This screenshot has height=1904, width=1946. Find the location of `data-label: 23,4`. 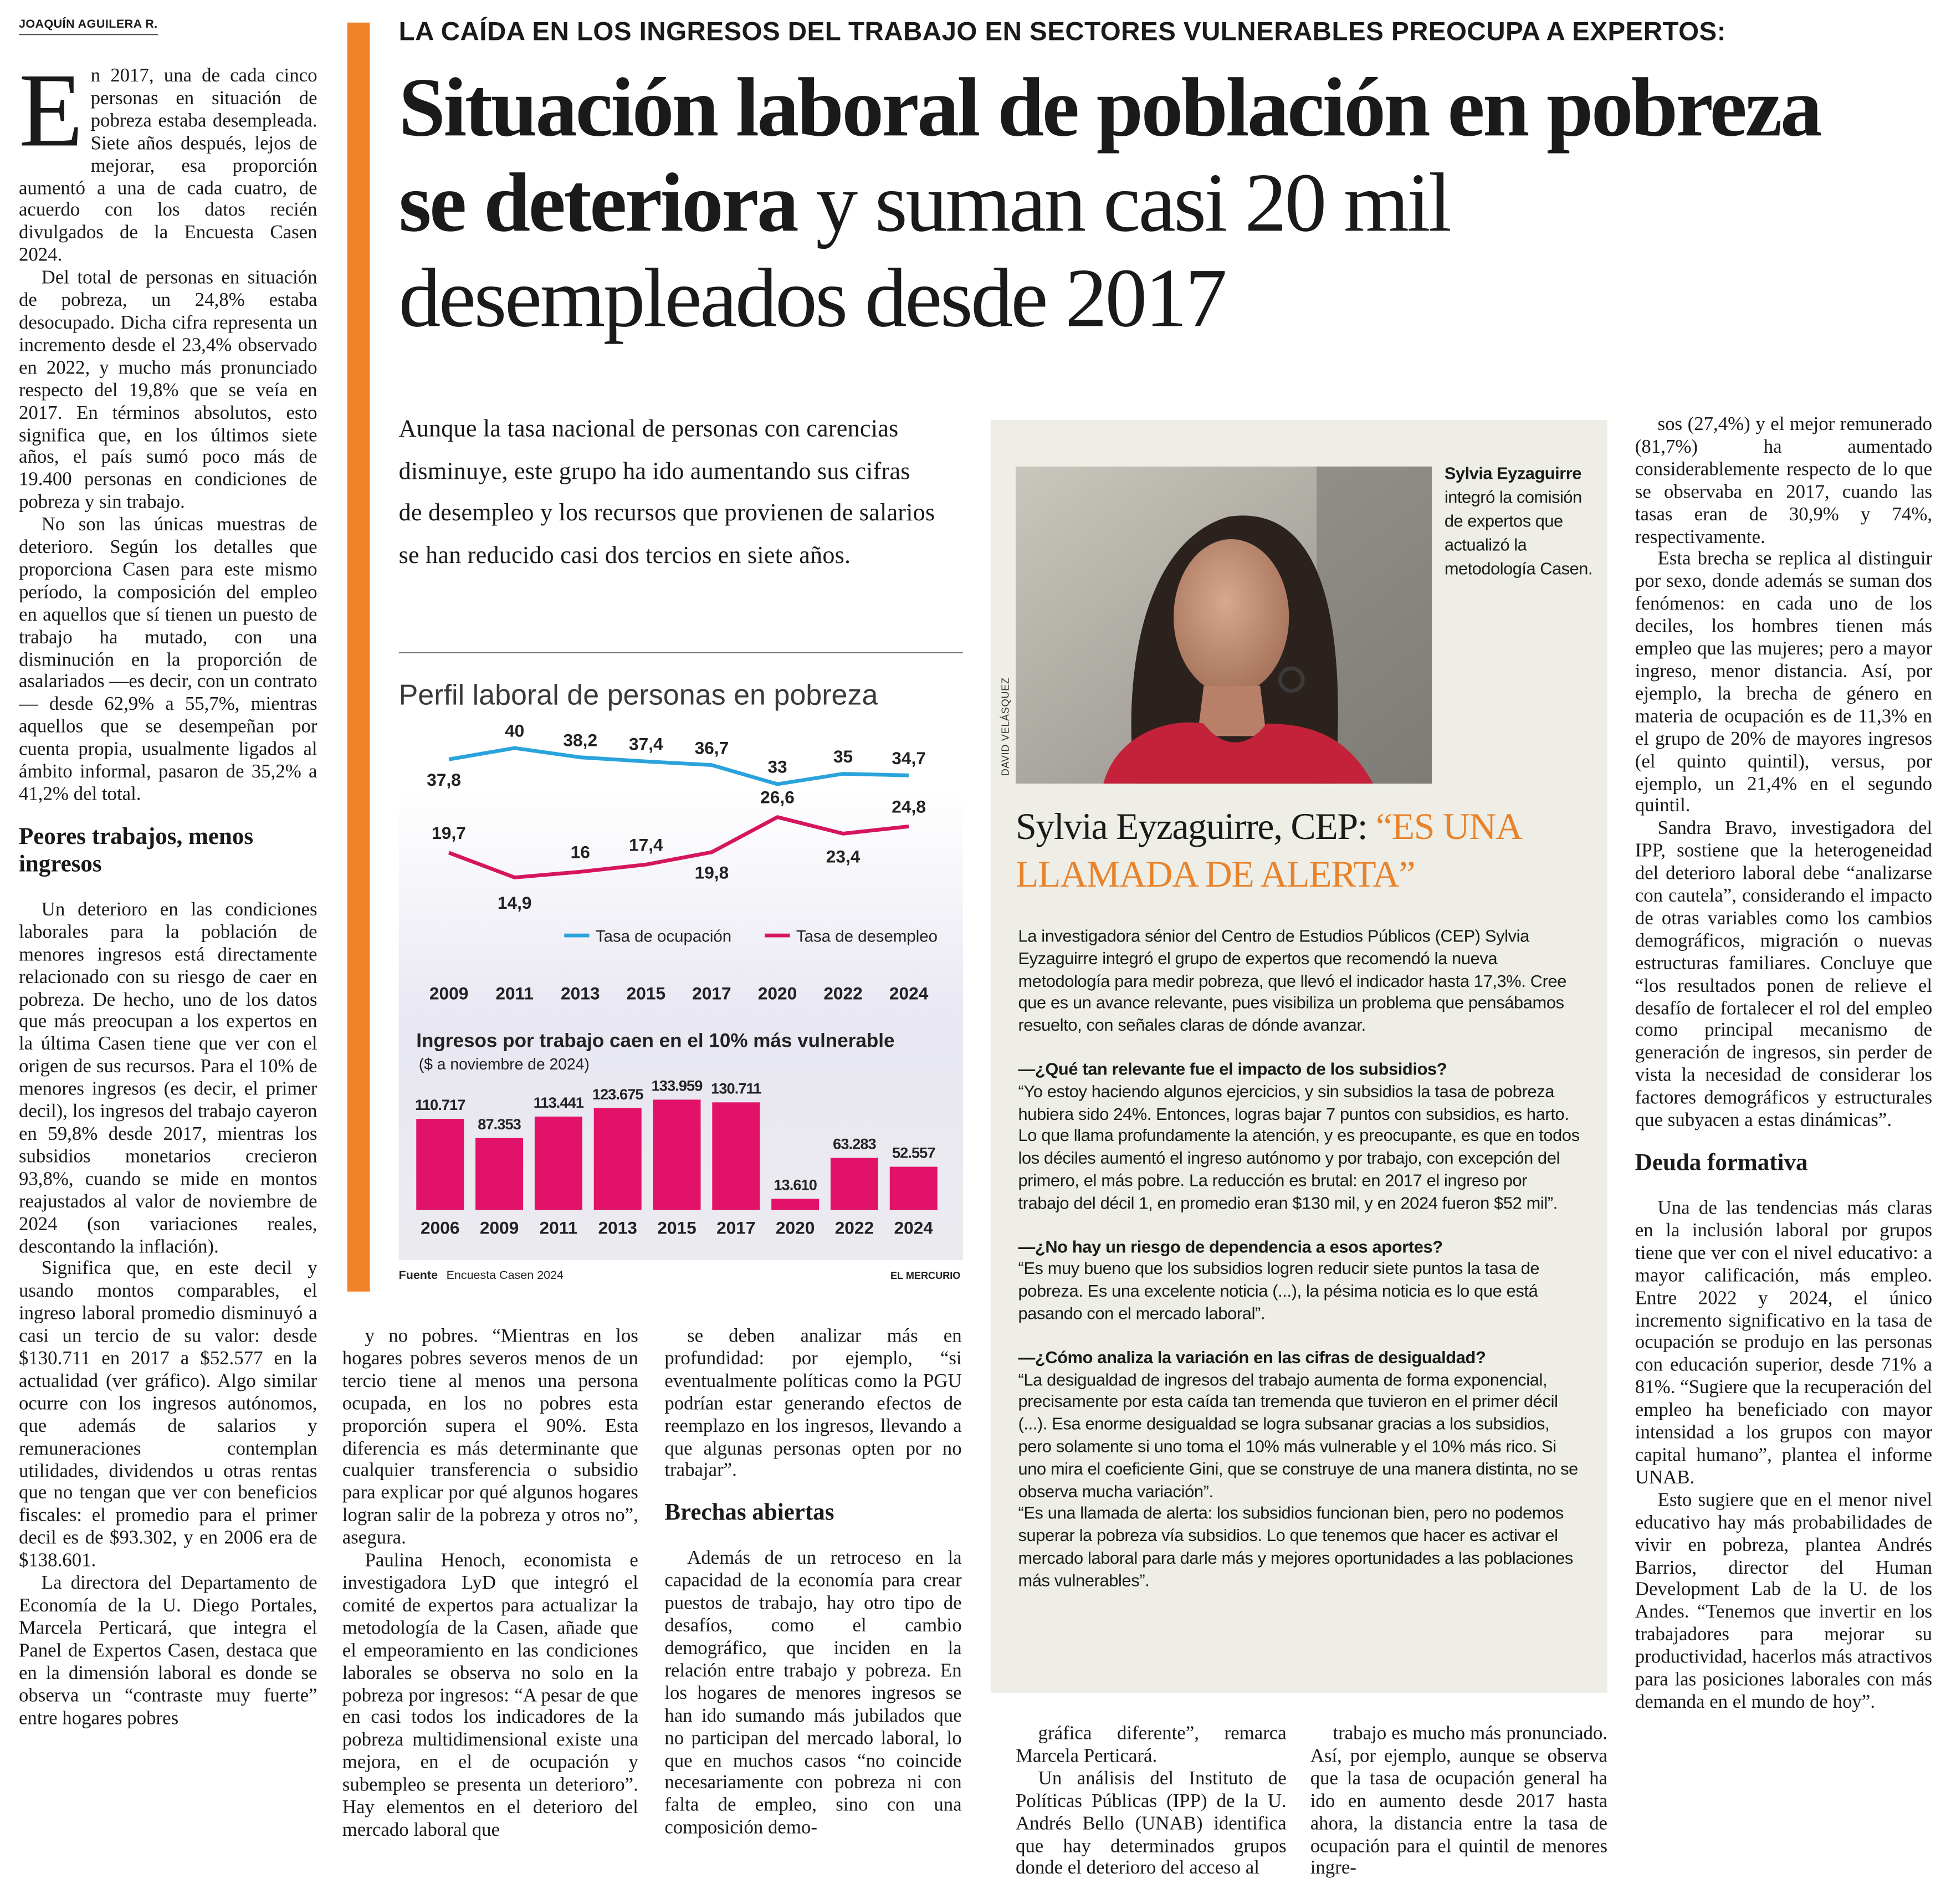

data-label: 23,4 is located at coordinates (843, 856).